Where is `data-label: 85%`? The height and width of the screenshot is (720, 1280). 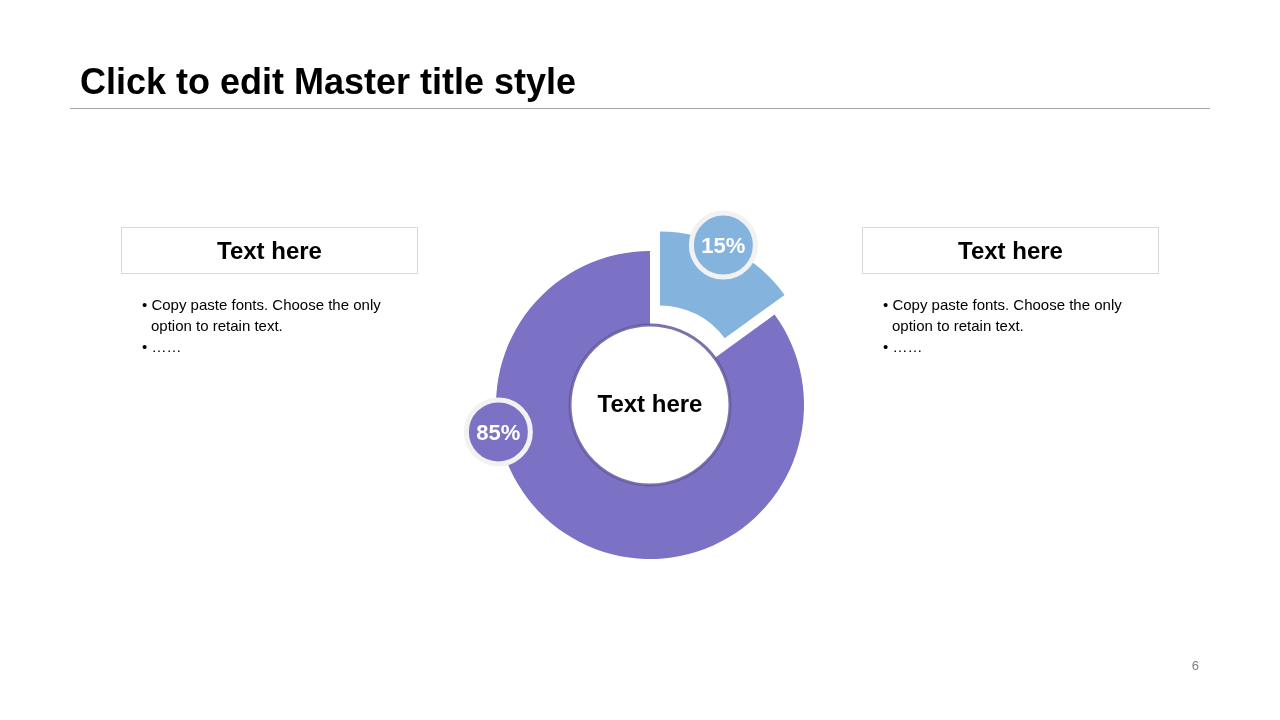
data-label: 85% is located at coordinates (498, 432).